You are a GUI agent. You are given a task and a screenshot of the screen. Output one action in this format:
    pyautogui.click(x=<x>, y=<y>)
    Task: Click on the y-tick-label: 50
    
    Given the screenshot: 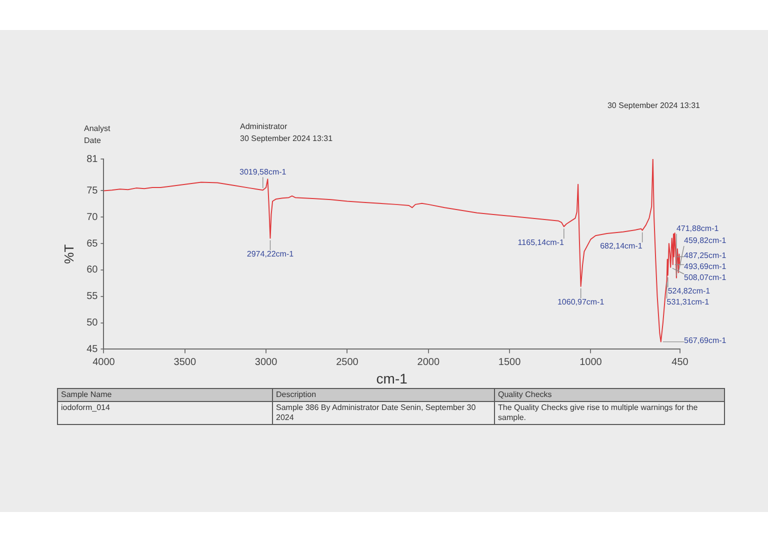 What is the action you would take?
    pyautogui.click(x=92, y=323)
    